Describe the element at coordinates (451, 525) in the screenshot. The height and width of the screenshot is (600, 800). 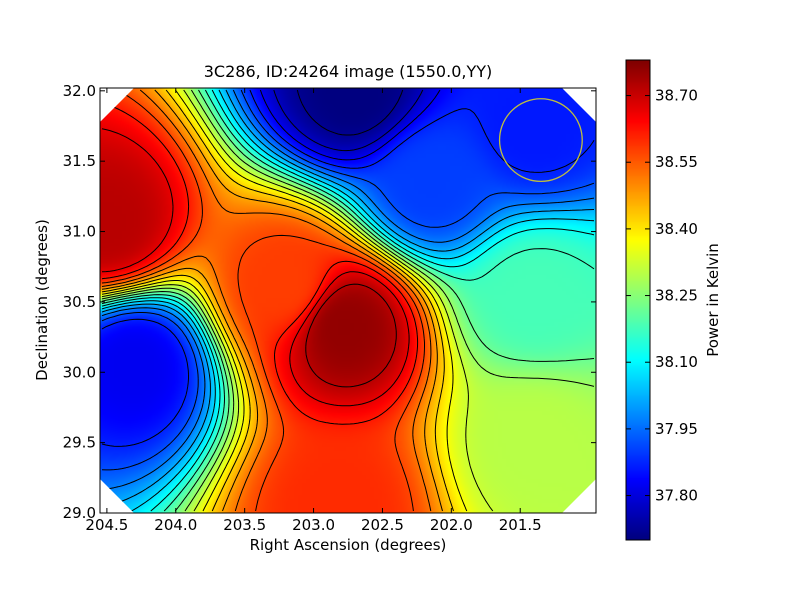
I see `x-tick-label: 202.0` at that location.